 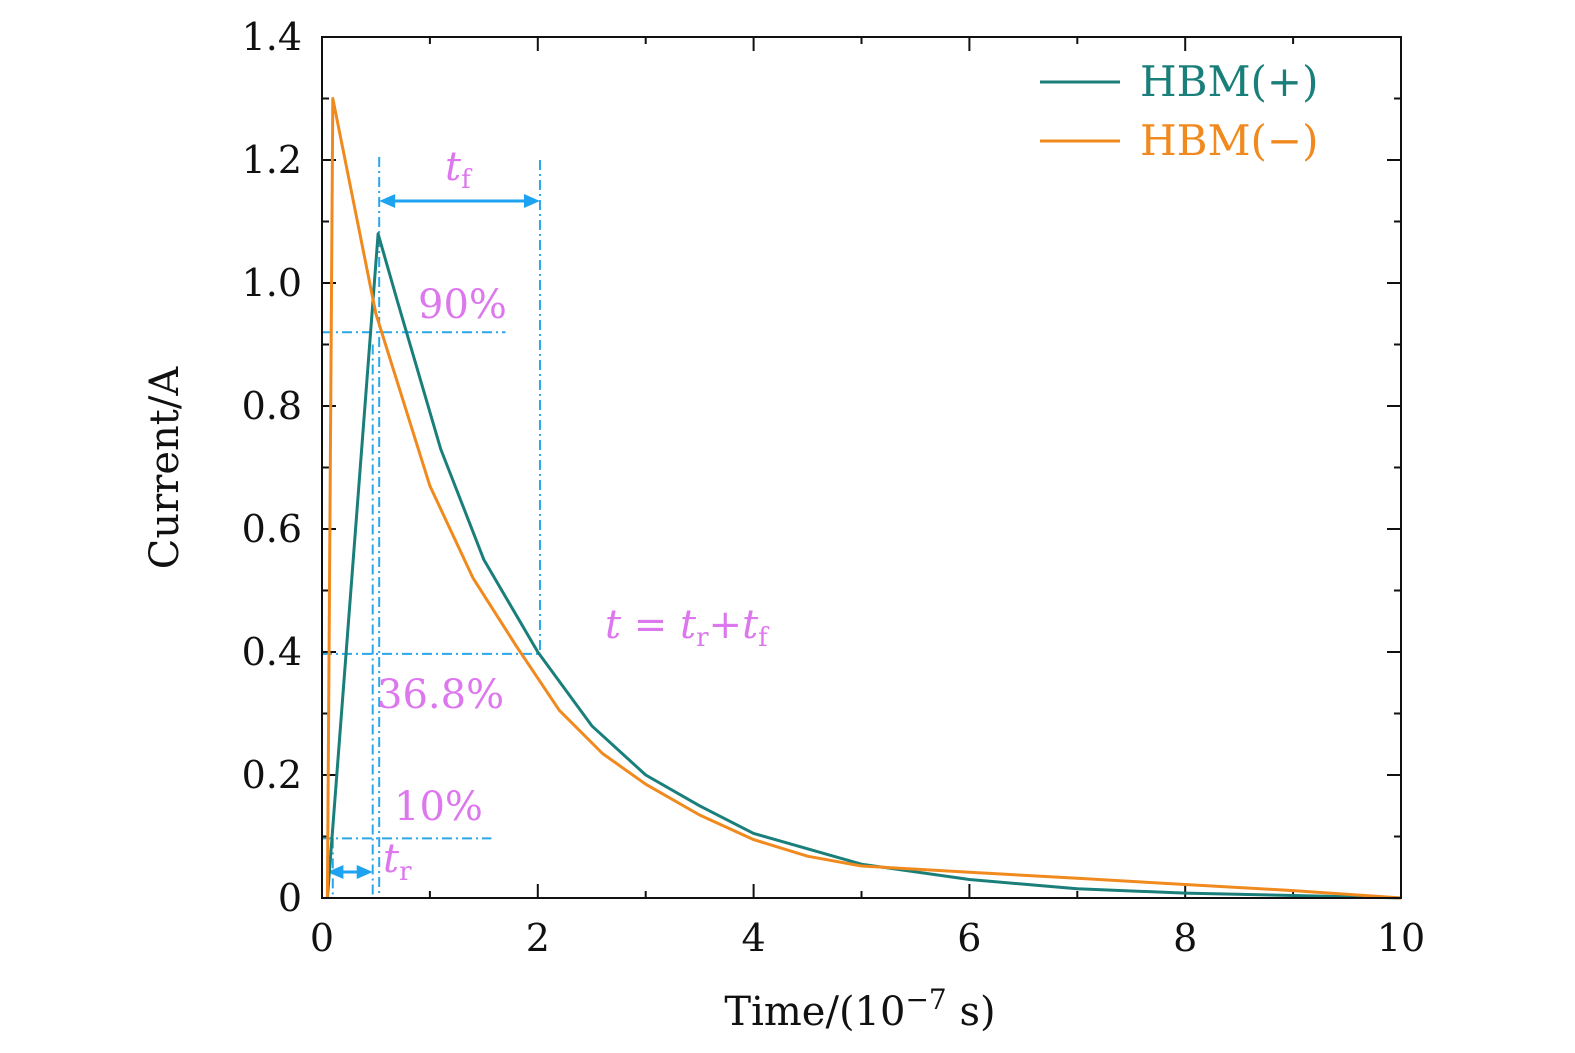 What do you see at coordinates (650, 625) in the screenshot?
I see `formula-eq: =` at bounding box center [650, 625].